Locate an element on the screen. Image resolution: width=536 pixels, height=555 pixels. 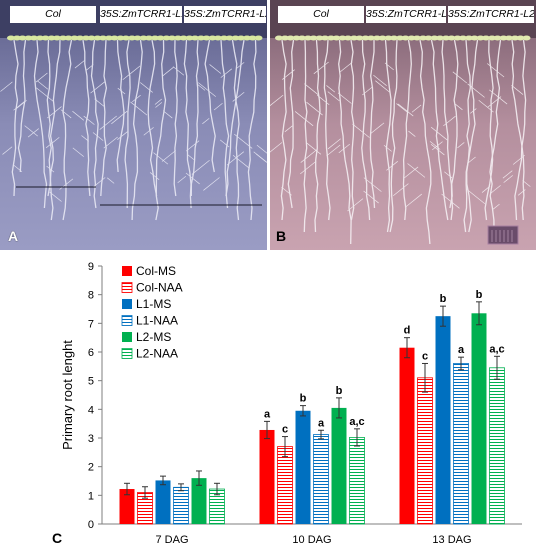
y-tick-label: 3 is located at coordinates (91, 439).